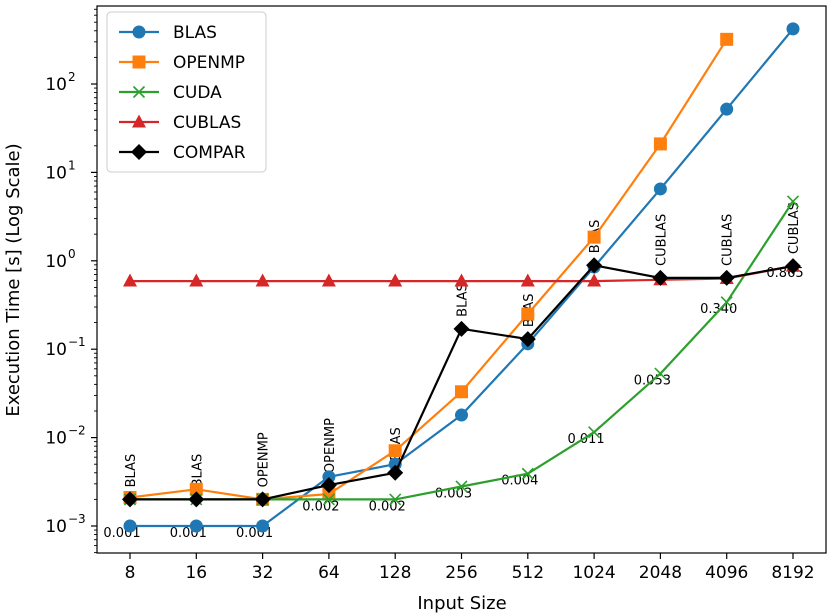 This screenshot has width=831, height=616. I want to click on x-tick-label: 1024, so click(593, 573).